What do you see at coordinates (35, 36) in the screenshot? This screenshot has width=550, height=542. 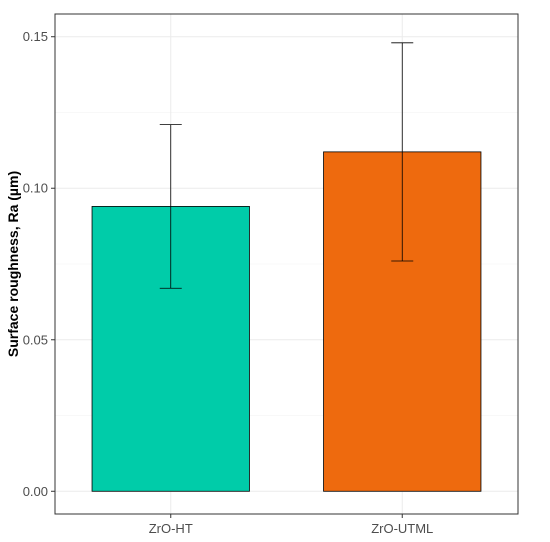 I see `y-tick-label: 0.15` at bounding box center [35, 36].